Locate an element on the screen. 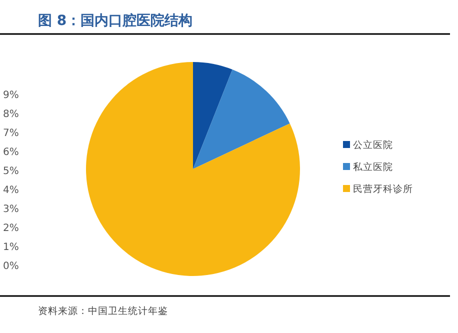 The height and width of the screenshot is (333, 458). text: 3% is located at coordinates (11, 209).